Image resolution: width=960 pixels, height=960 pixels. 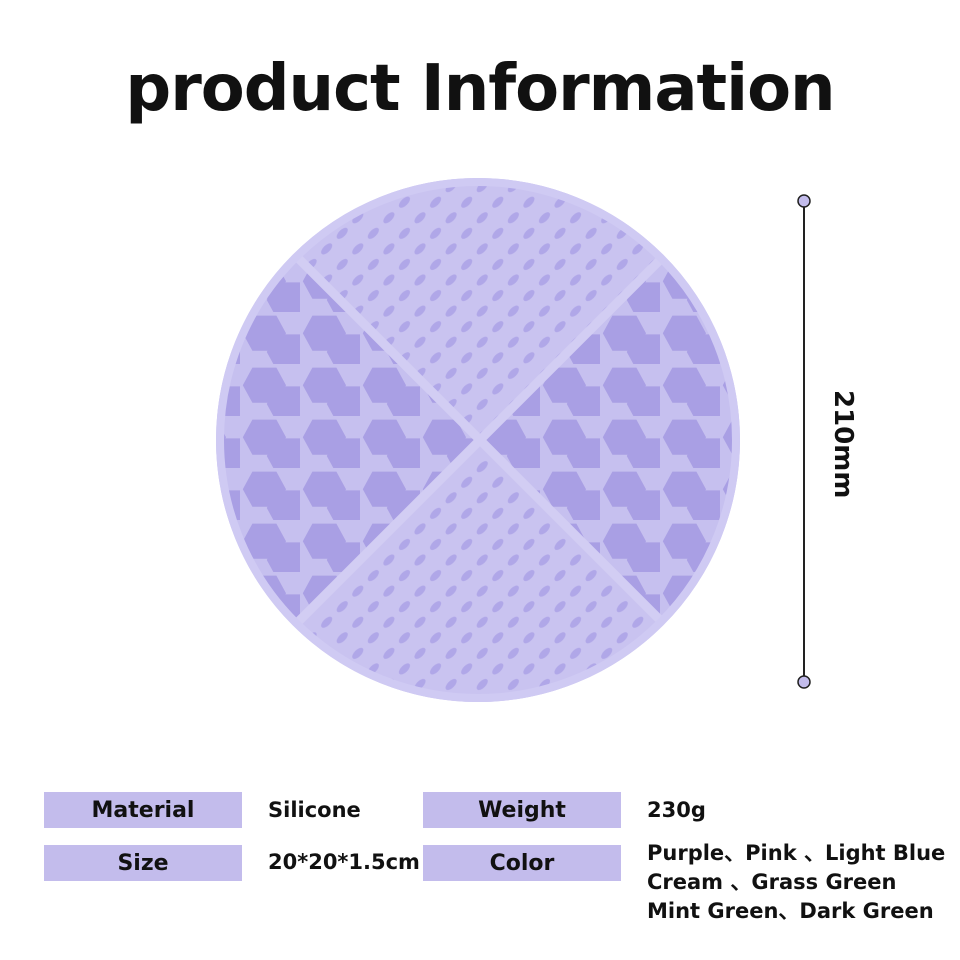 I want to click on page-title: product Information, so click(x=480, y=89).